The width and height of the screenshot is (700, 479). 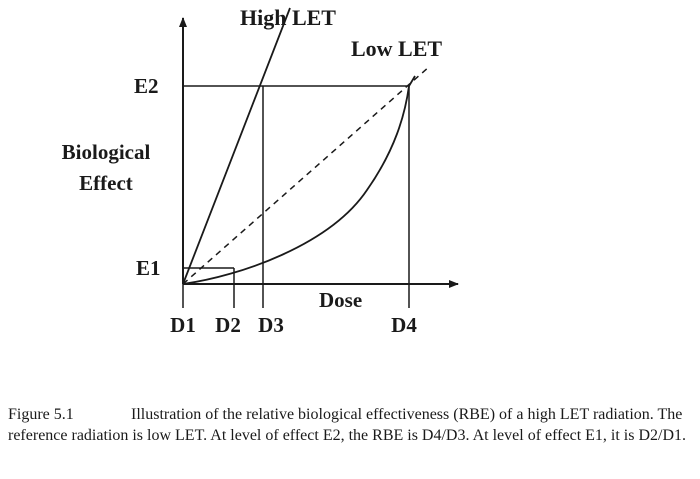 What do you see at coordinates (396, 48) in the screenshot?
I see `low-let-label: Low LET` at bounding box center [396, 48].